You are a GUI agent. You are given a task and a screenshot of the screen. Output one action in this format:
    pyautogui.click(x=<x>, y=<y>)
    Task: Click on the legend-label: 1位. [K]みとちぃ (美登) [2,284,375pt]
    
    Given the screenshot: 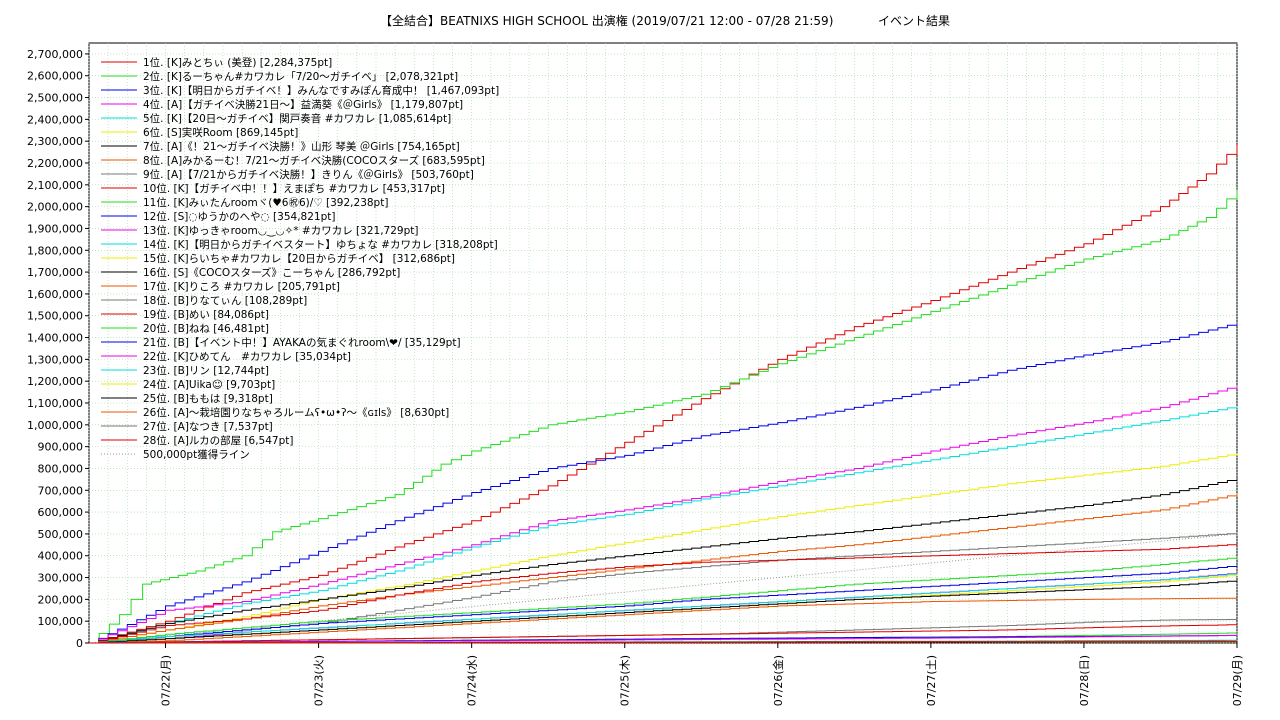 What is the action you would take?
    pyautogui.click(x=237, y=62)
    